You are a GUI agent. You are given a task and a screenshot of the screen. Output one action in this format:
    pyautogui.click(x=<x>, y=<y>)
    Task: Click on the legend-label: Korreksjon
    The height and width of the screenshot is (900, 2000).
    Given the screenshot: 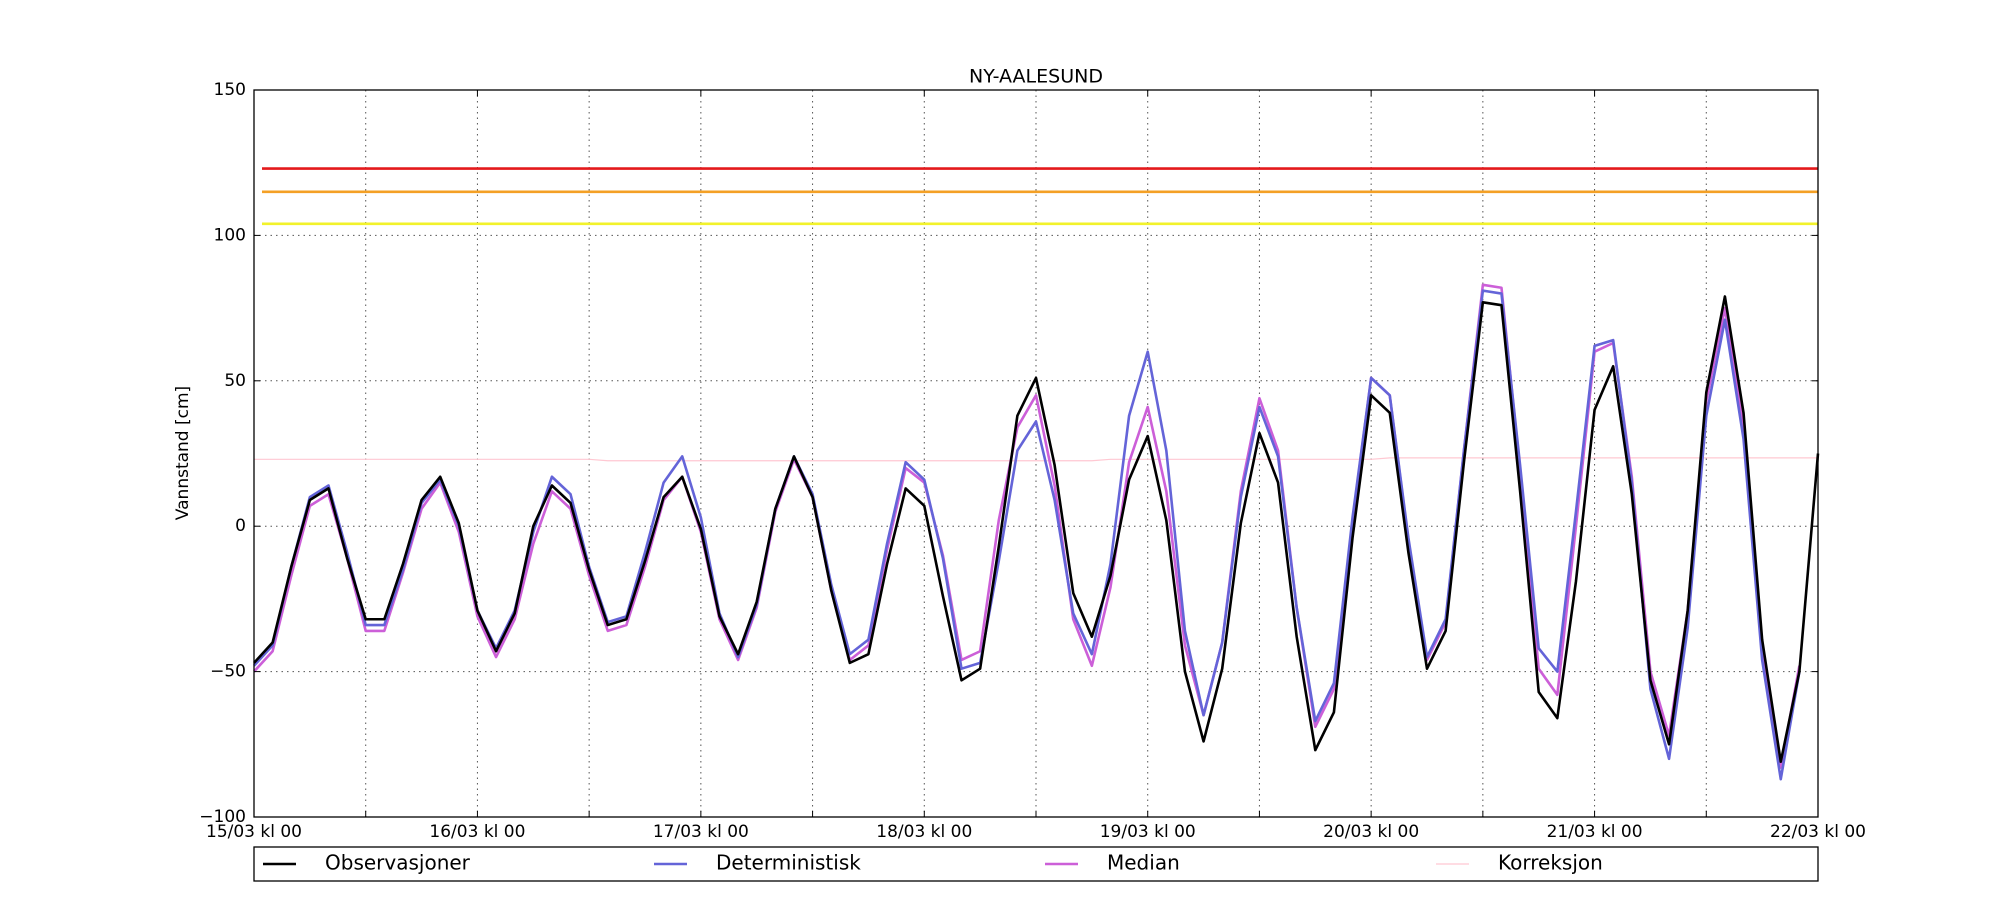 What is the action you would take?
    pyautogui.click(x=1550, y=863)
    